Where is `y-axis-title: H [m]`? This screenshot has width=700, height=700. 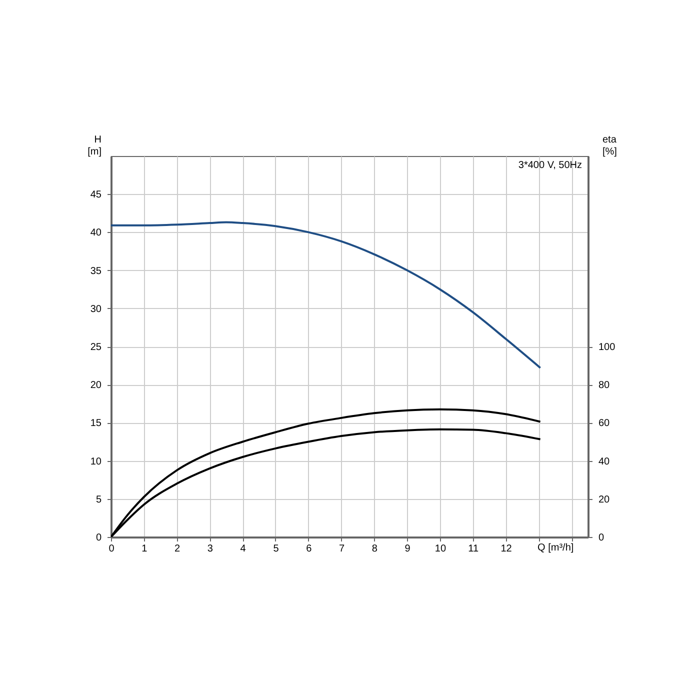
y-axis-title: H [m] is located at coordinates (95, 146).